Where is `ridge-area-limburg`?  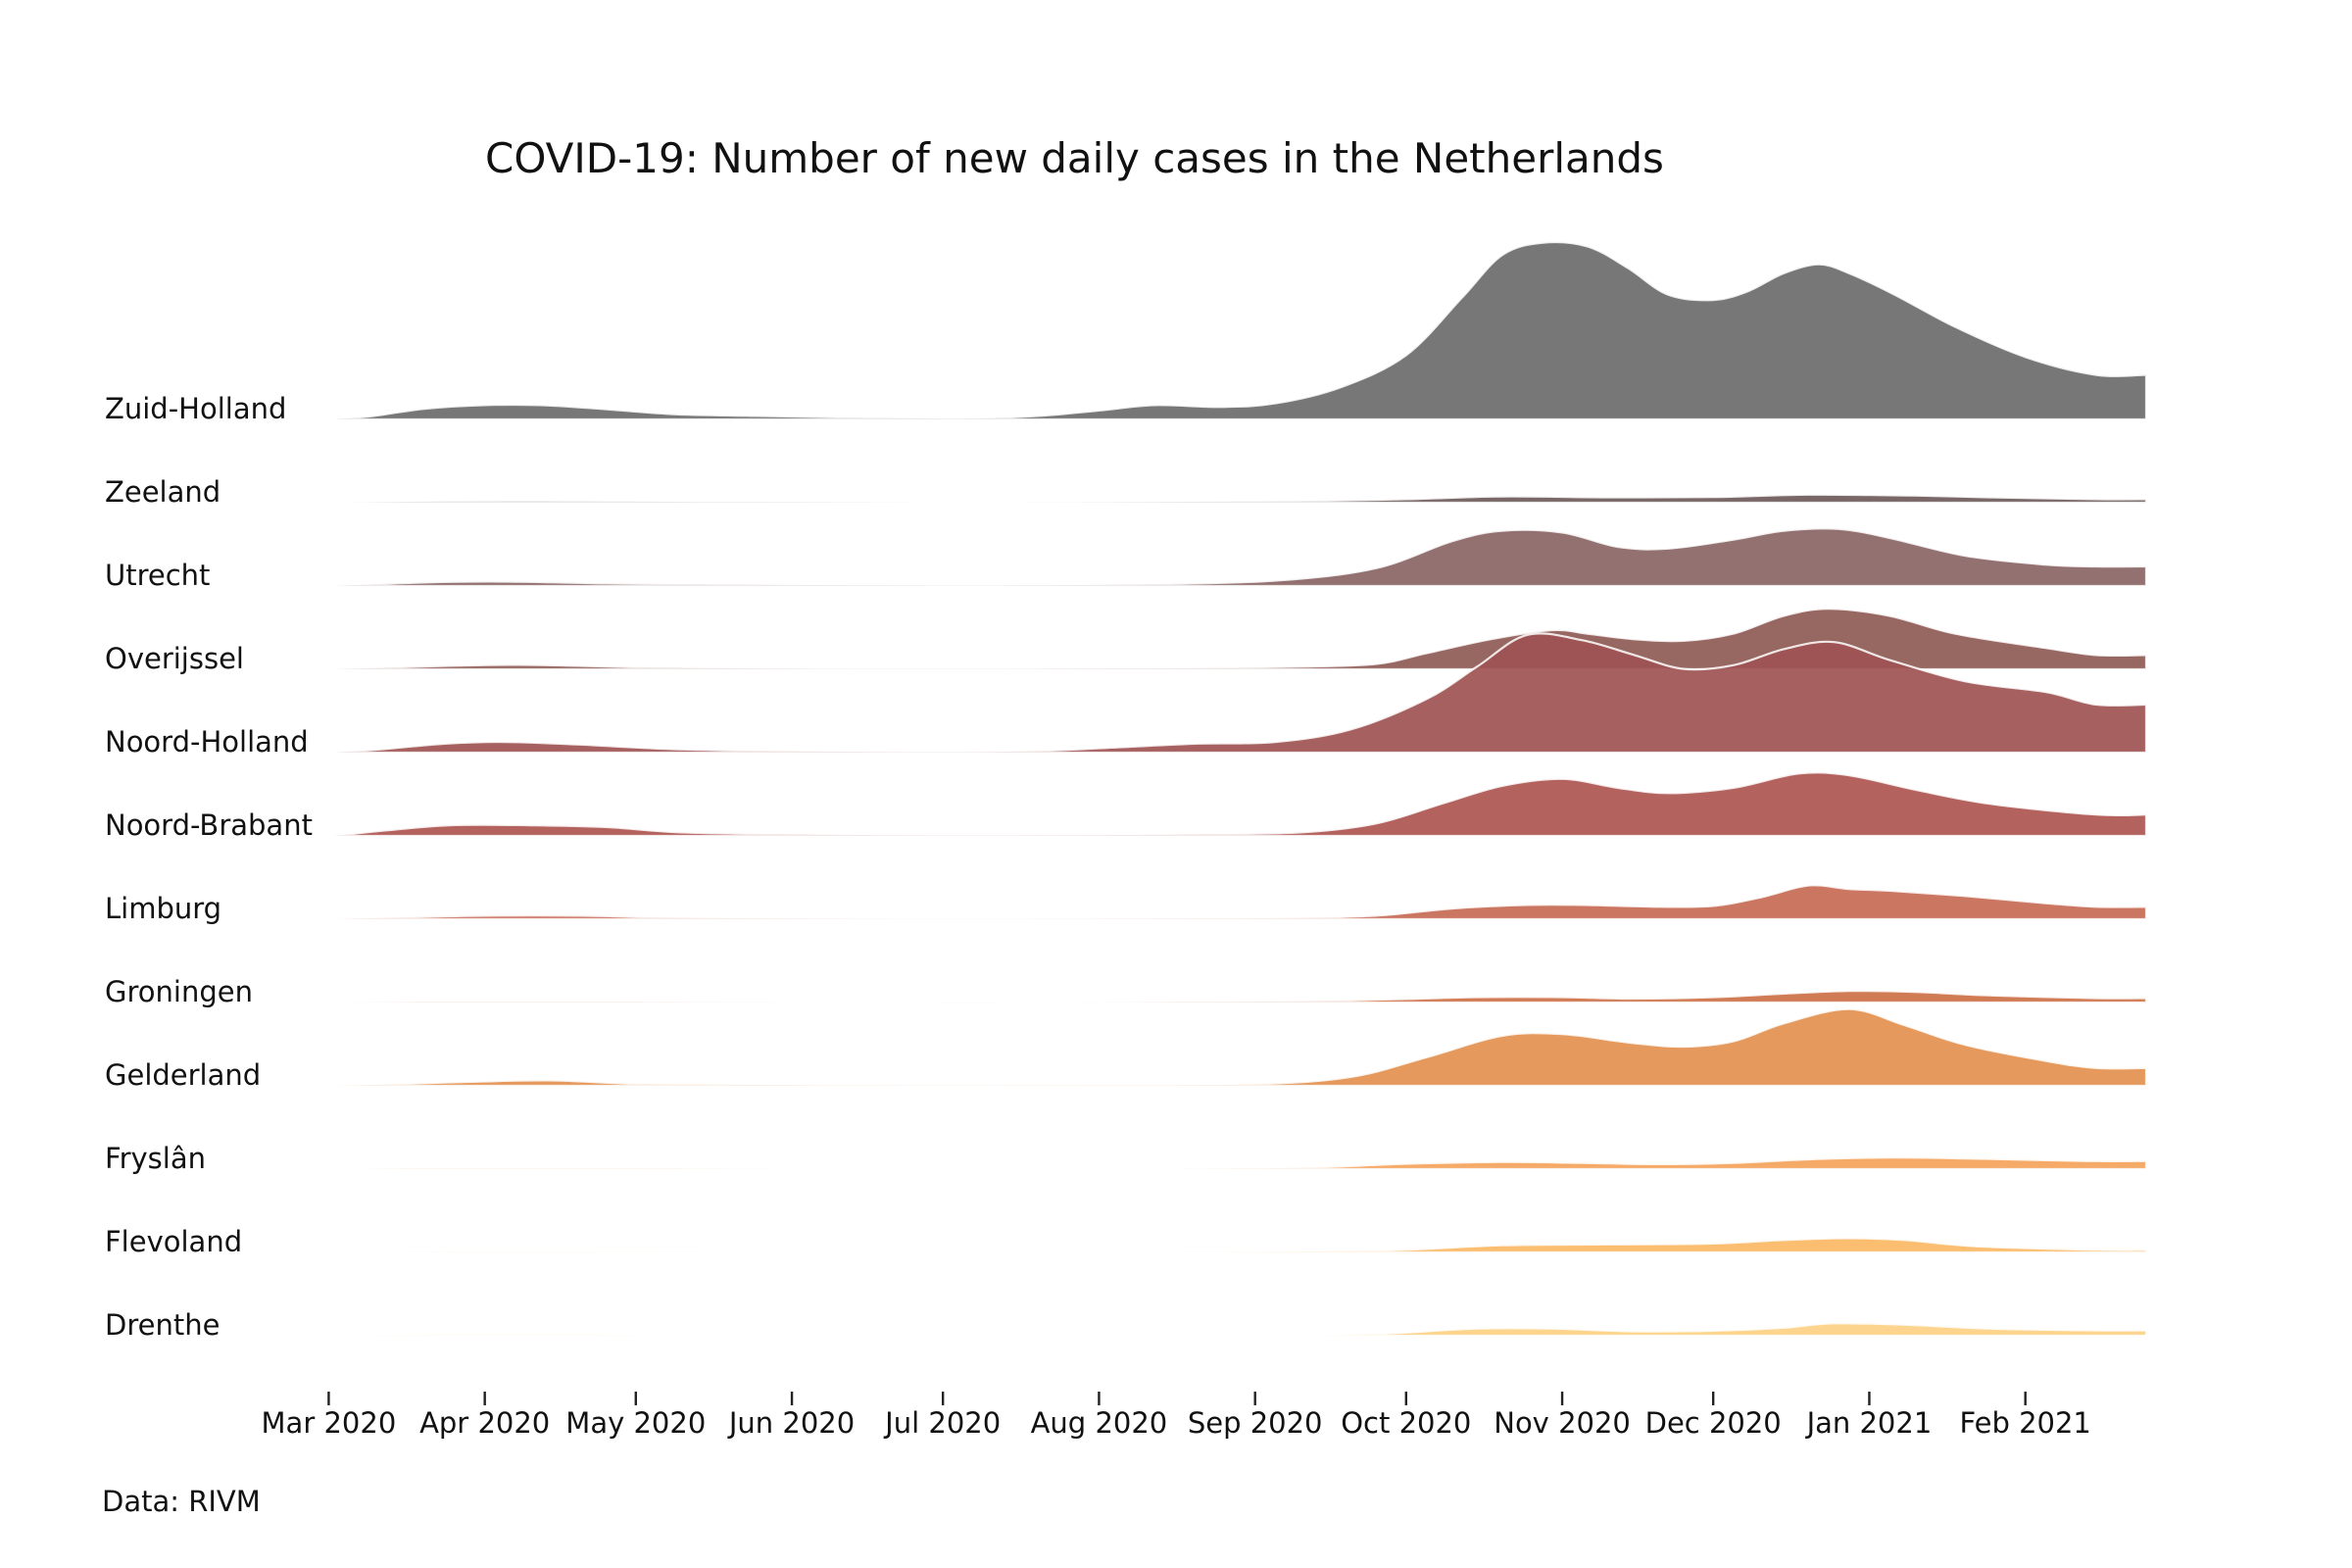 ridge-area-limburg is located at coordinates (1240, 902).